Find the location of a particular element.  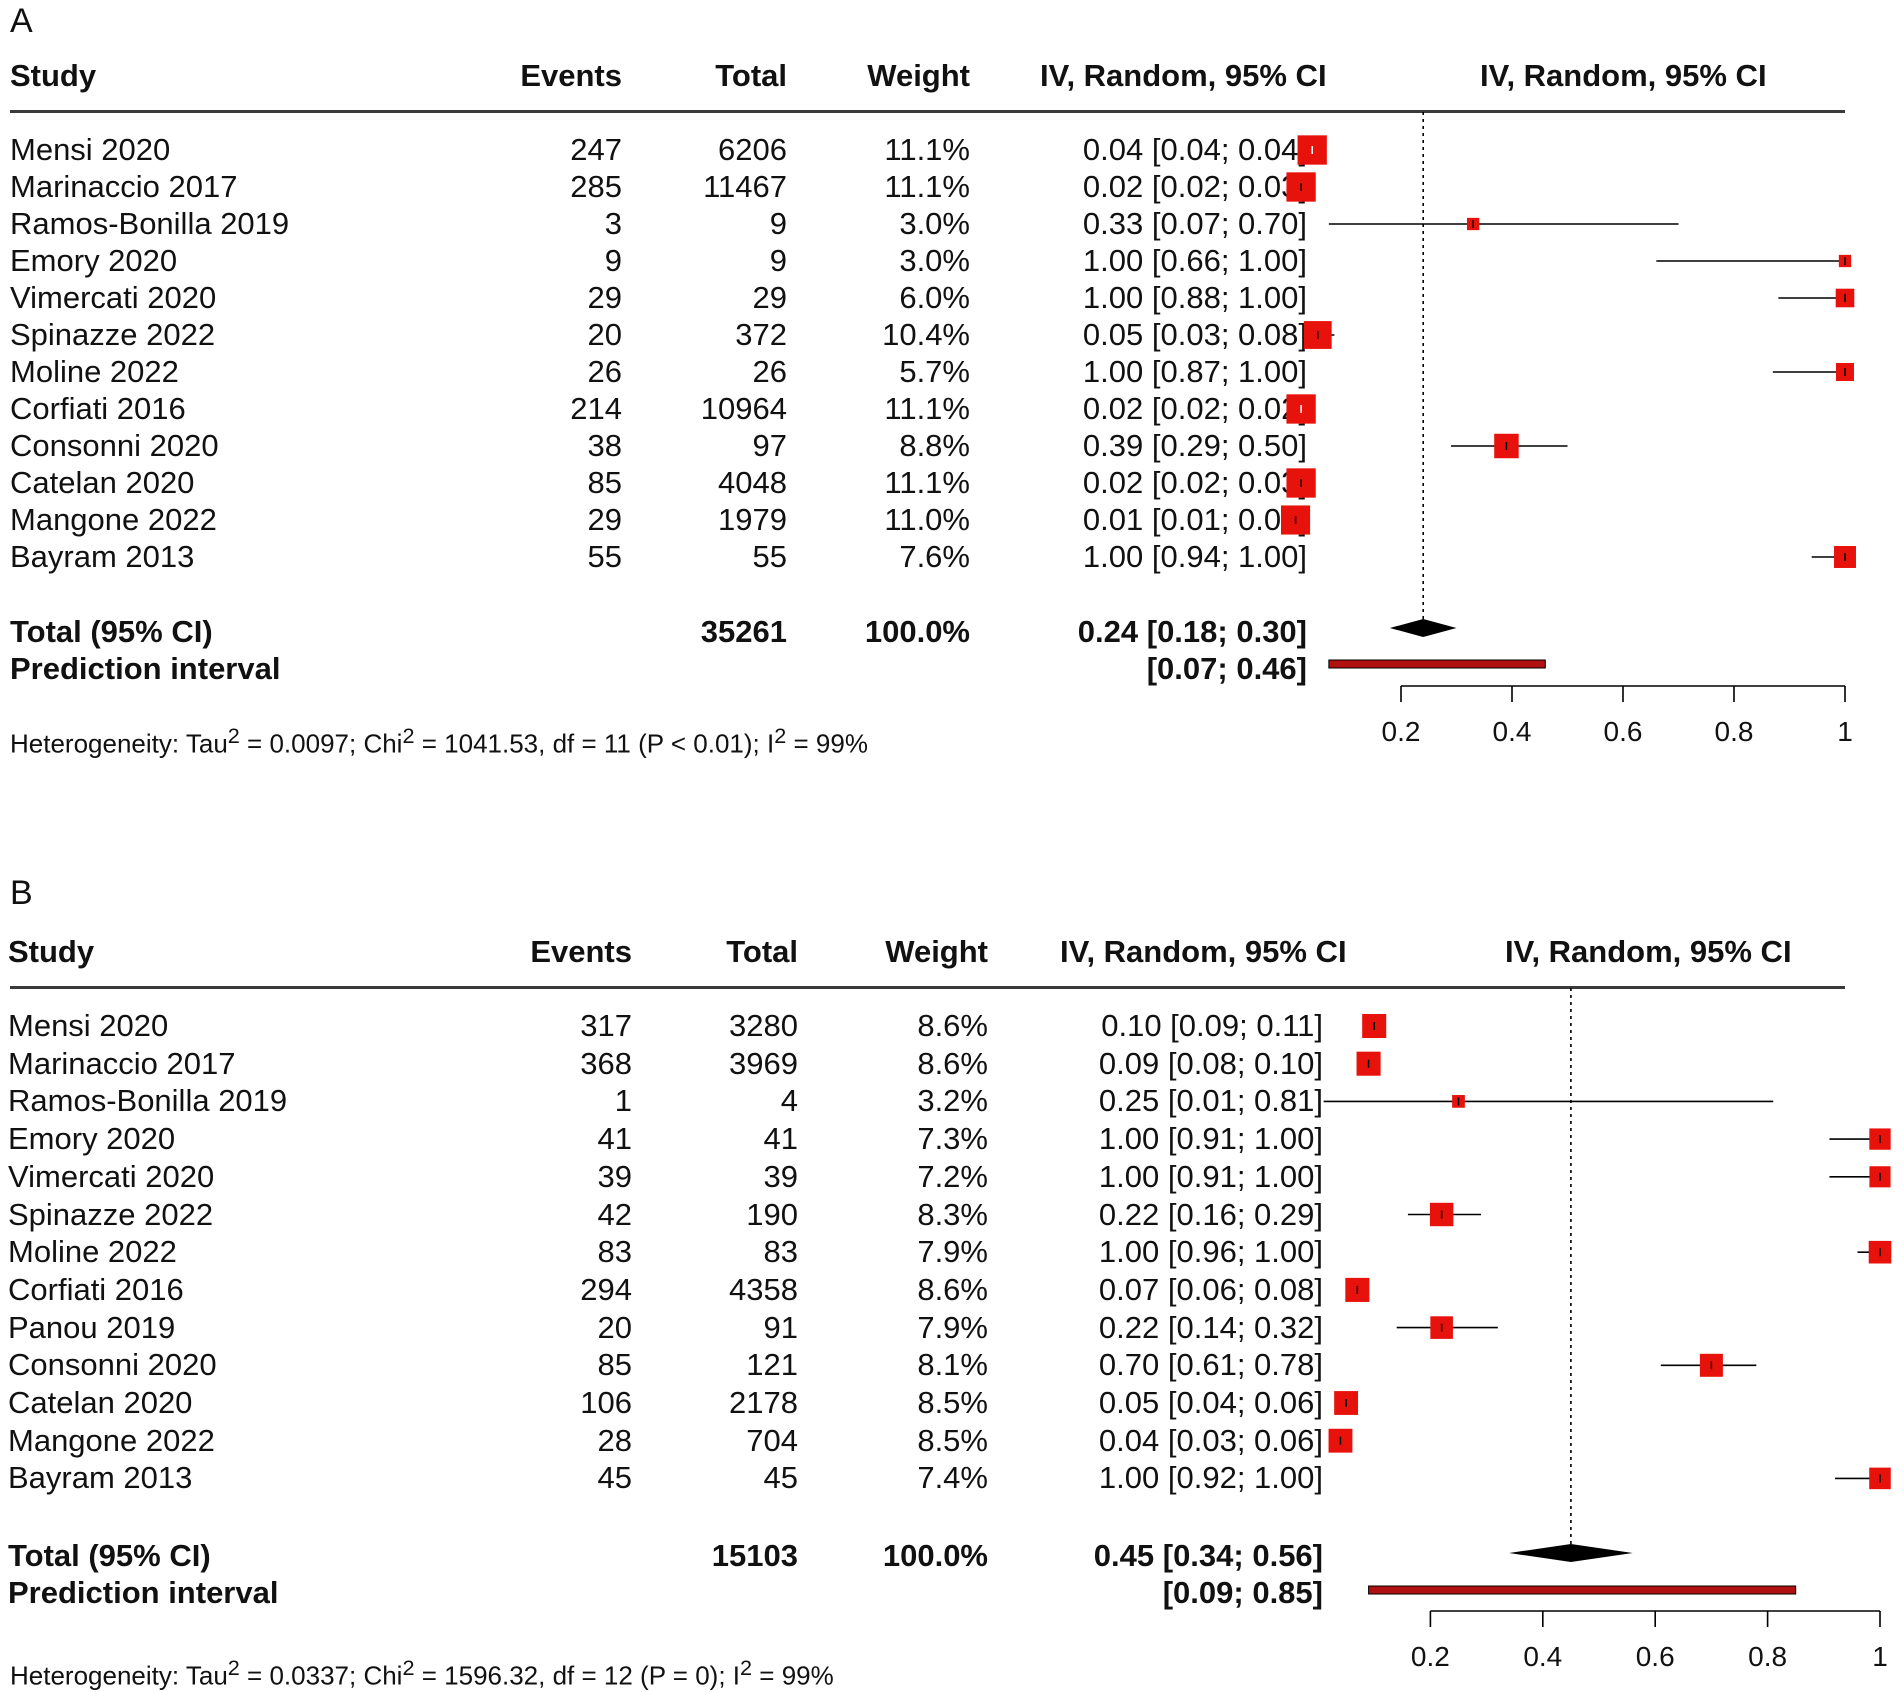

events-value: 41 is located at coordinates (614, 1138).